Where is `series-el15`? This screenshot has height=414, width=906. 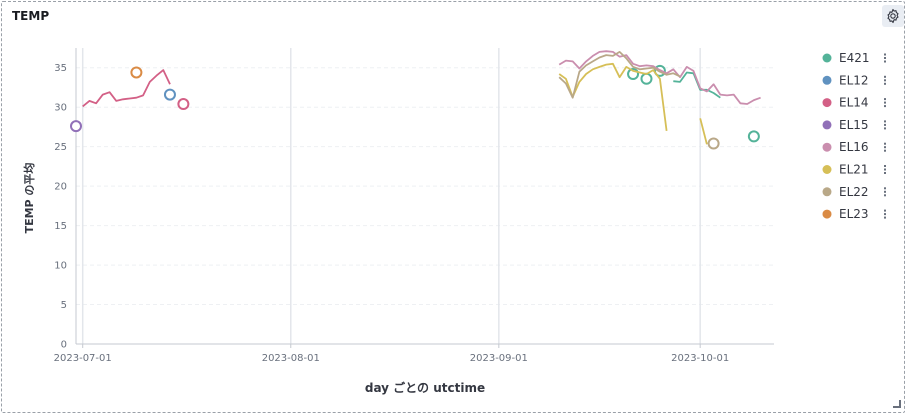
series-el15 is located at coordinates (76, 126).